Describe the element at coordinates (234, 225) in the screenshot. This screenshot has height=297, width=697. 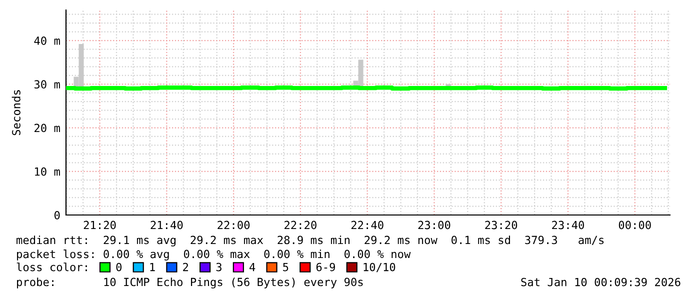
I see `x-tick-label: 22:00` at that location.